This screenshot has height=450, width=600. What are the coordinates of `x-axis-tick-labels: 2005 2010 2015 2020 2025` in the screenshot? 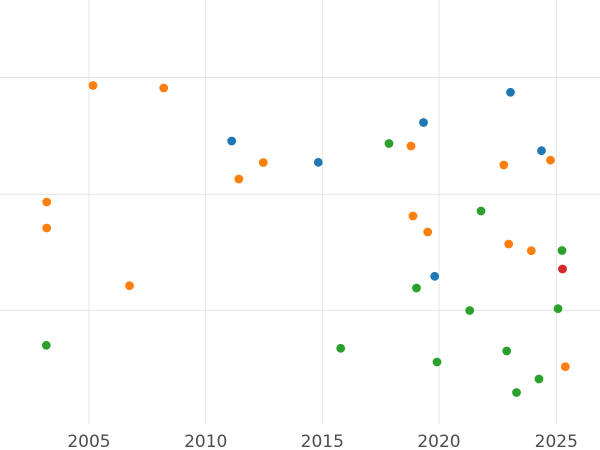 It's located at (322, 441).